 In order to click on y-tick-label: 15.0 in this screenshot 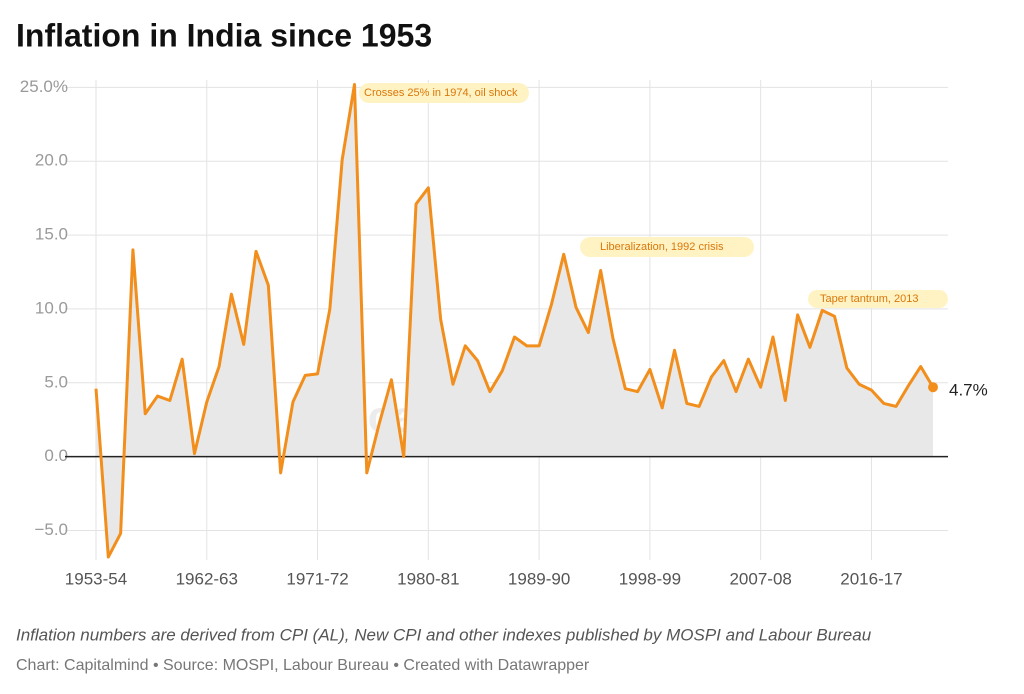, I will do `click(51, 234)`.